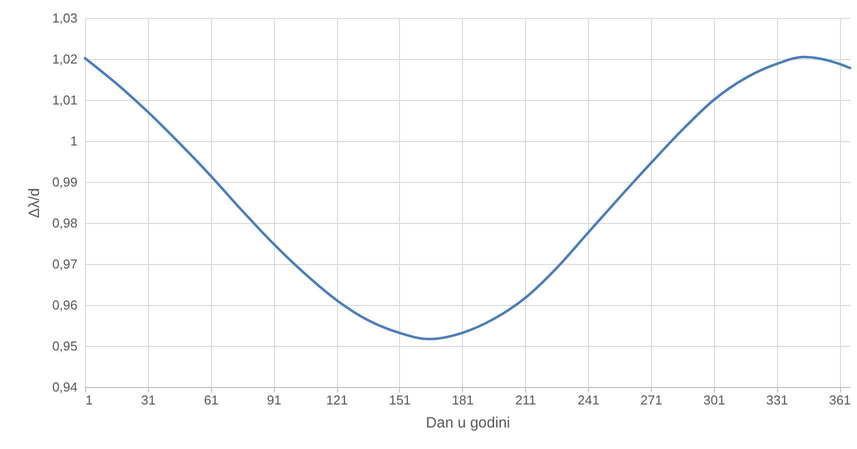 This screenshot has width=857, height=449. Describe the element at coordinates (65, 100) in the screenshot. I see `y-tick-label: 1,01` at that location.